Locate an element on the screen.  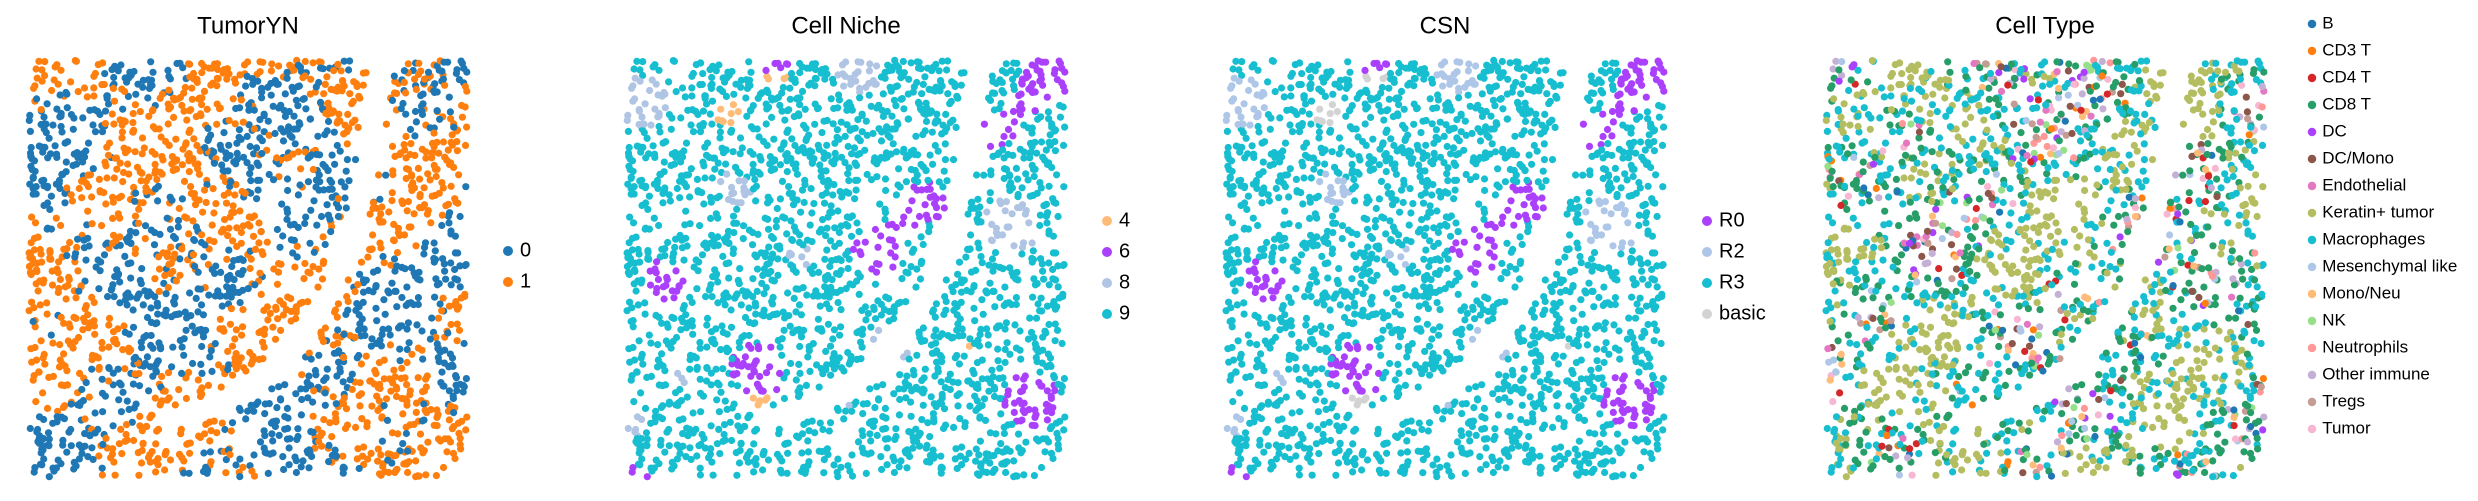
legend-marker is located at coordinates (508, 251).